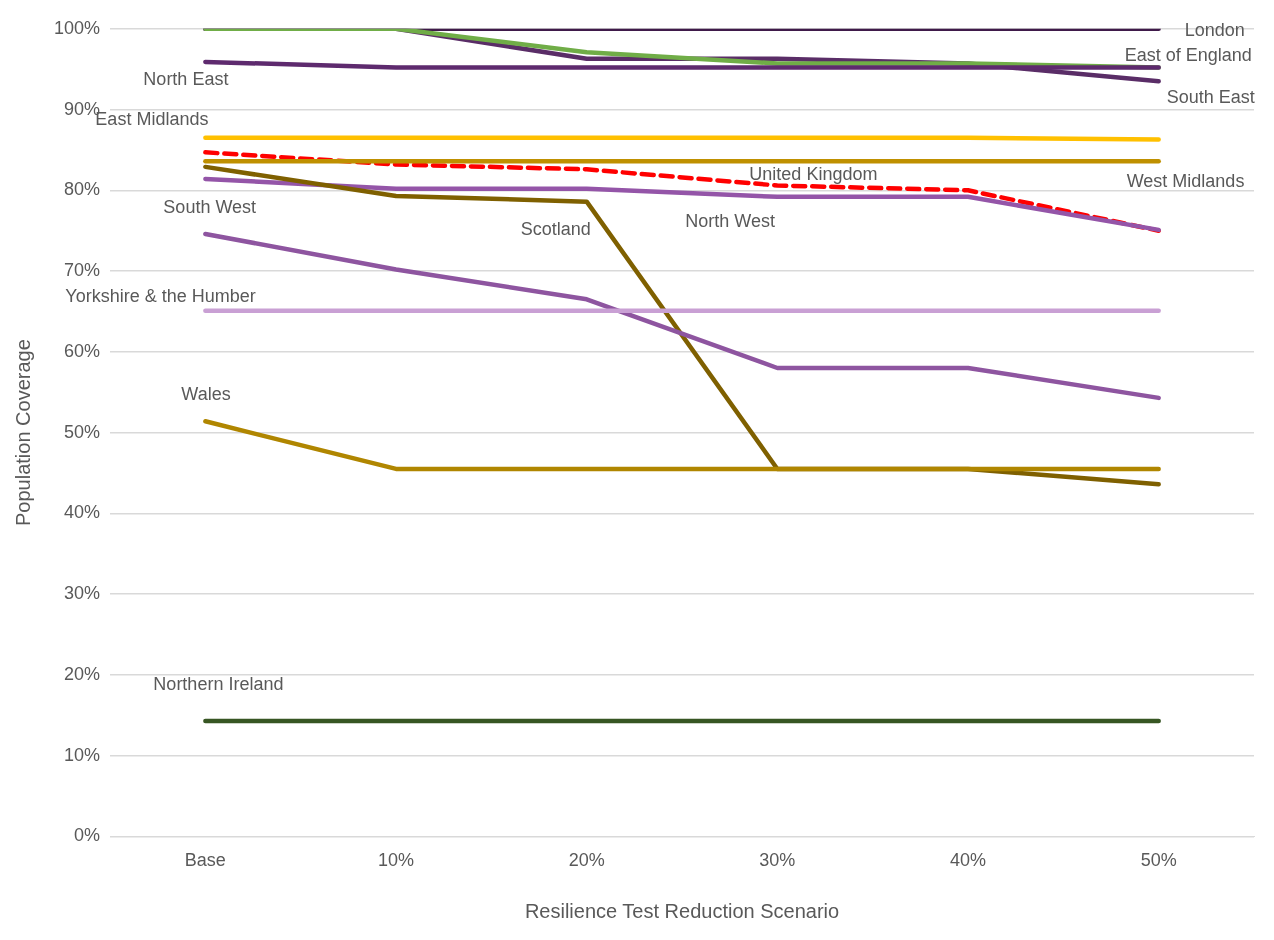  I want to click on y-tick-label: 60%, so click(82, 350).